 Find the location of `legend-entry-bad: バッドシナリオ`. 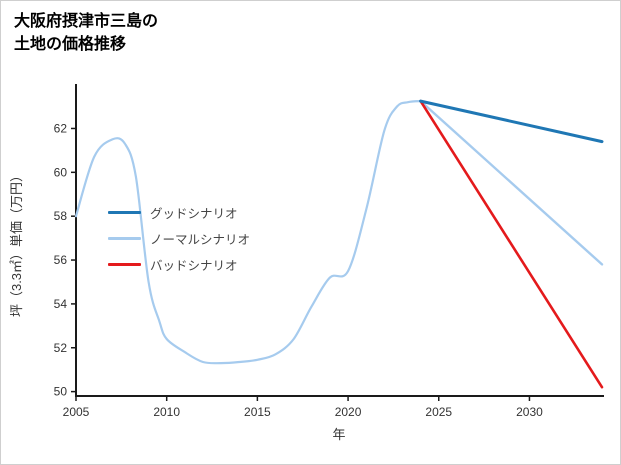

legend-entry-bad: バッドシナリオ is located at coordinates (179, 264).